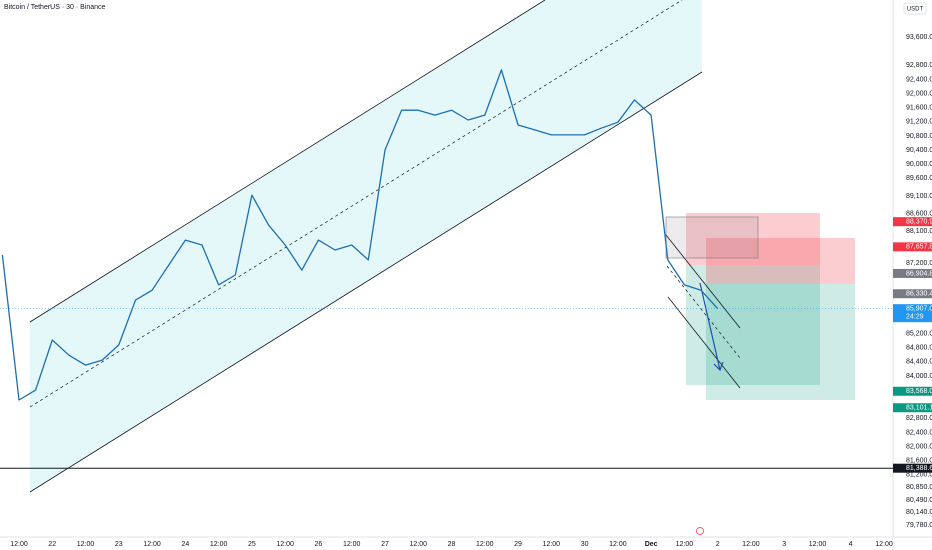  Describe the element at coordinates (700, 531) in the screenshot. I see `event-icon` at that location.